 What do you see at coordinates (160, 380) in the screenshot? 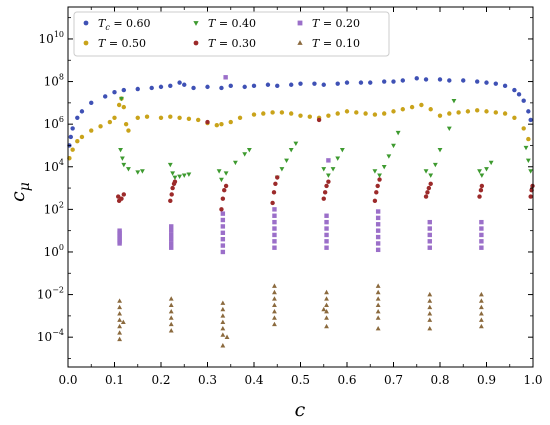
I see `x-tick-label-2: 0.2` at bounding box center [160, 380].